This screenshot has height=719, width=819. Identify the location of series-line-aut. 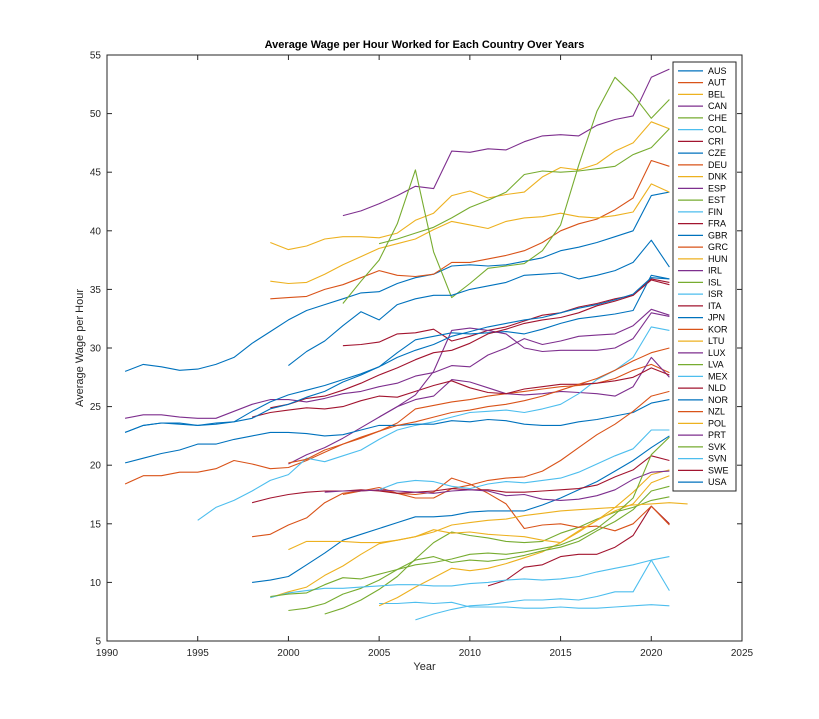
(470, 229).